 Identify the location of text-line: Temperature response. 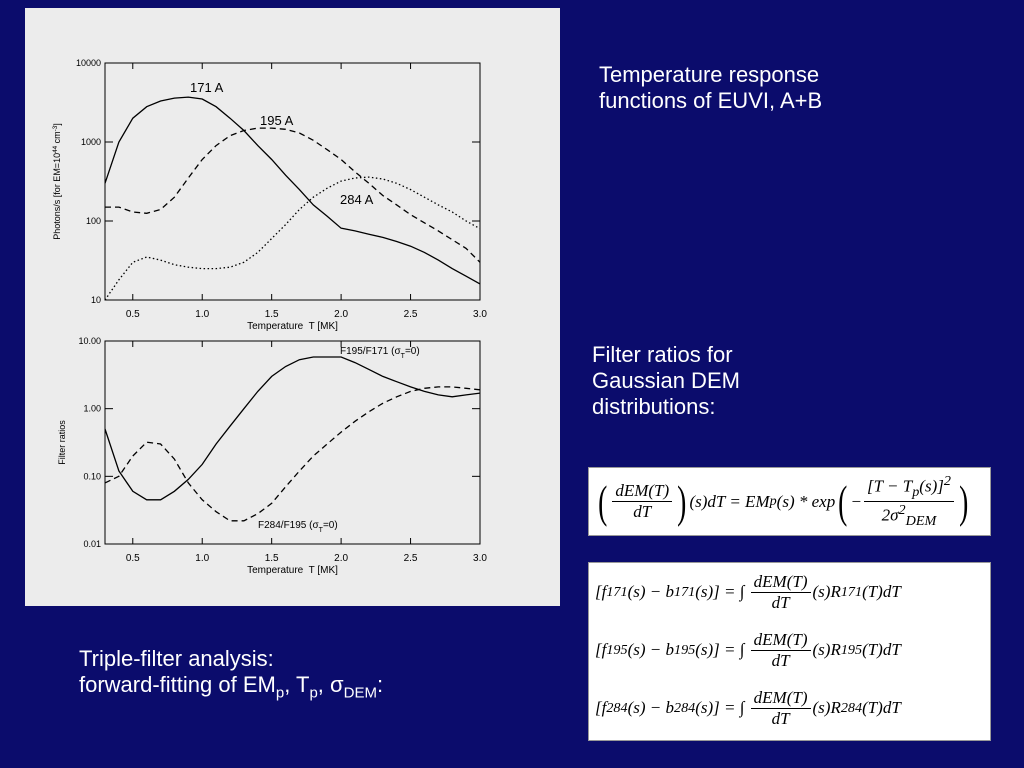
(709, 74).